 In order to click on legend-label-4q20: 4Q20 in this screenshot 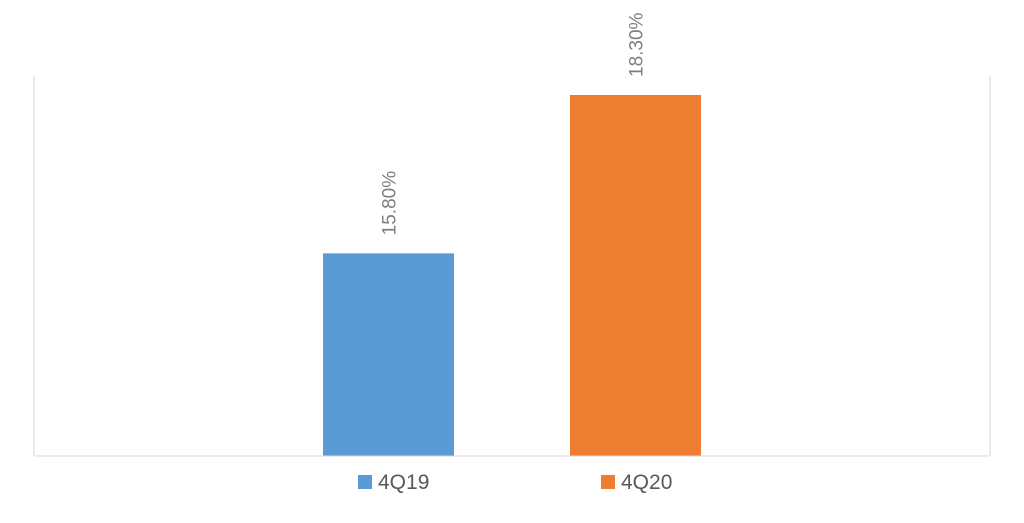, I will do `click(646, 482)`.